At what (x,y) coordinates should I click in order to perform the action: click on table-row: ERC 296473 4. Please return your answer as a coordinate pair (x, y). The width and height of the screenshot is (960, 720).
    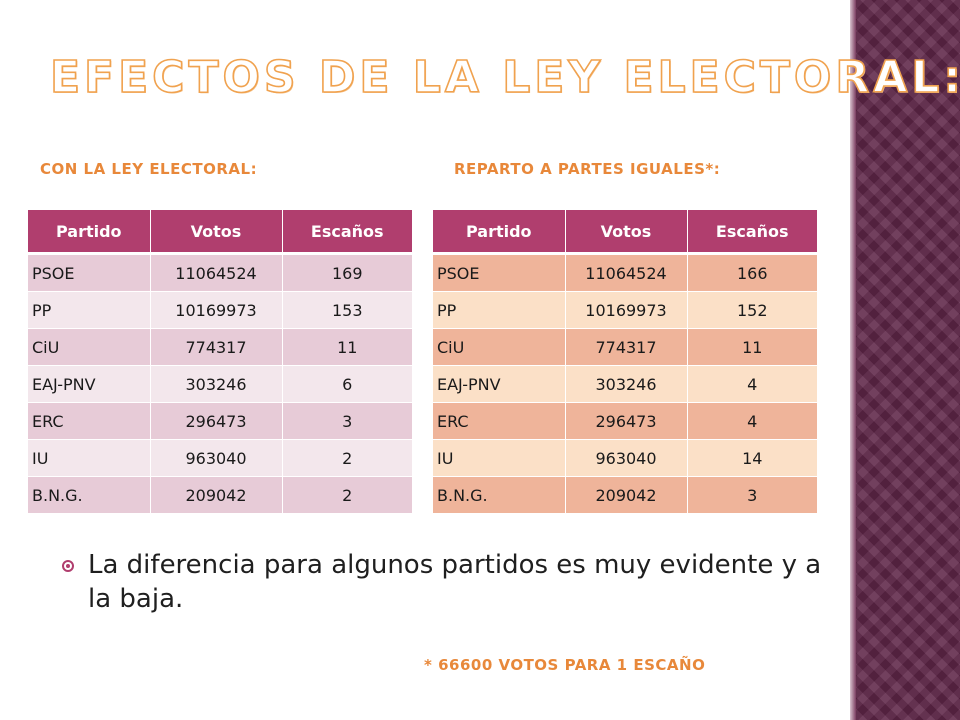
    Looking at the image, I should click on (625, 421).